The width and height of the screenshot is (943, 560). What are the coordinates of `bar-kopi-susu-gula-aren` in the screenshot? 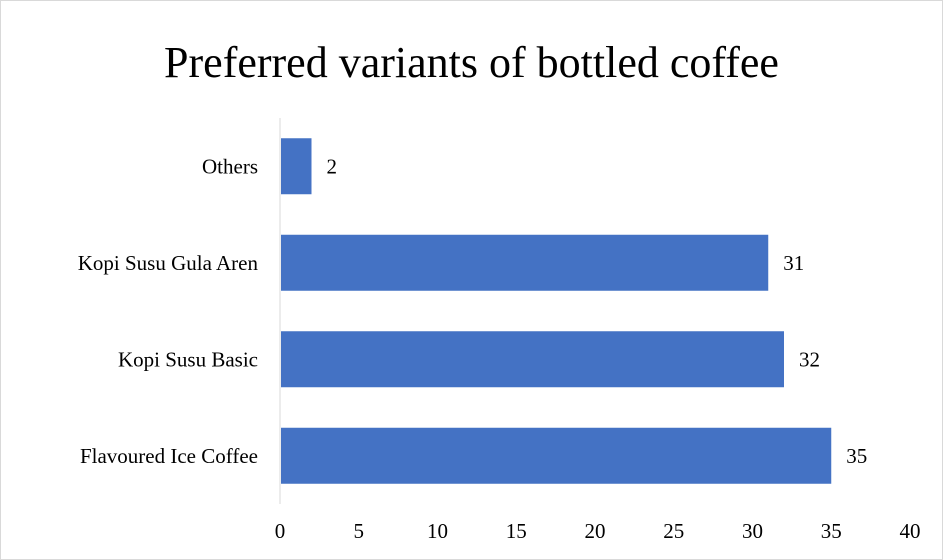 It's located at (525, 262).